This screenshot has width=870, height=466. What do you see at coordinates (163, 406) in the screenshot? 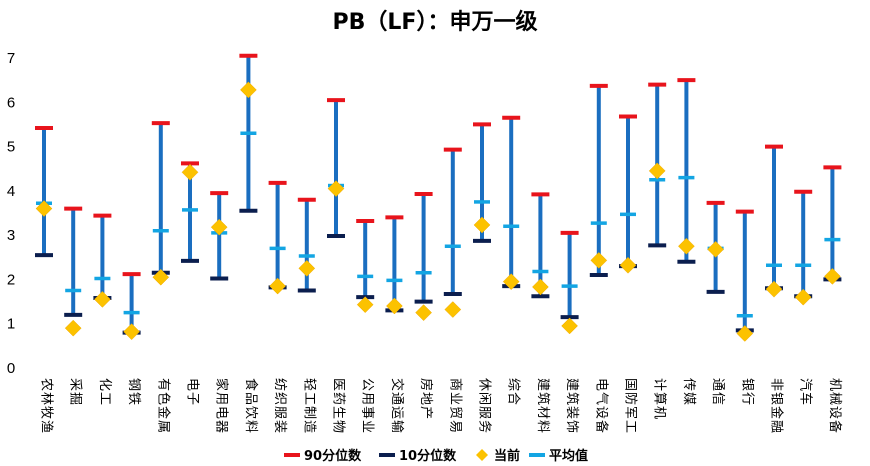
I see `x-tick-label: 有色金属` at bounding box center [163, 406].